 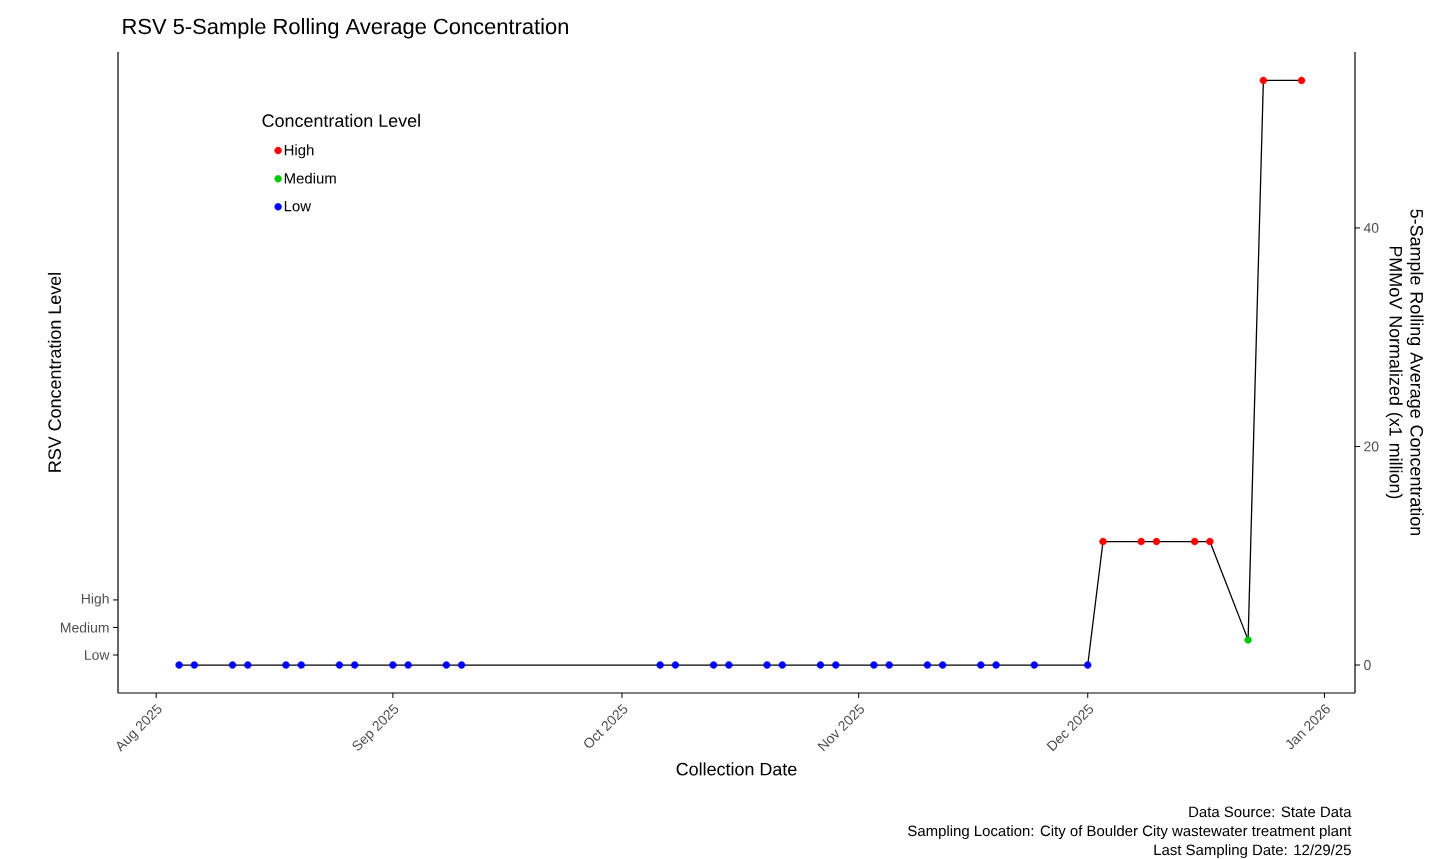 I want to click on text: High, so click(x=95, y=600).